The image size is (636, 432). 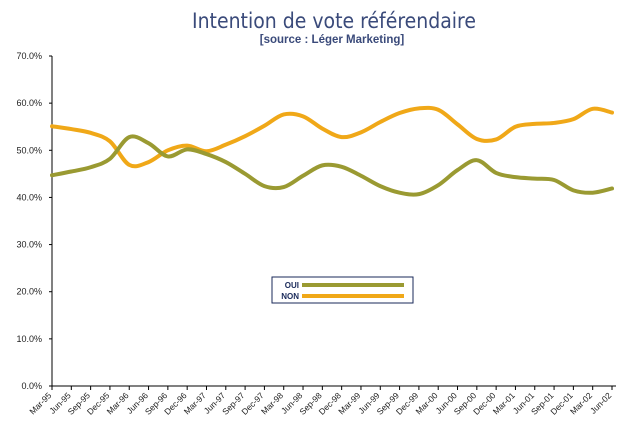 What do you see at coordinates (29, 339) in the screenshot?
I see `y-tick-label: 10.0%` at bounding box center [29, 339].